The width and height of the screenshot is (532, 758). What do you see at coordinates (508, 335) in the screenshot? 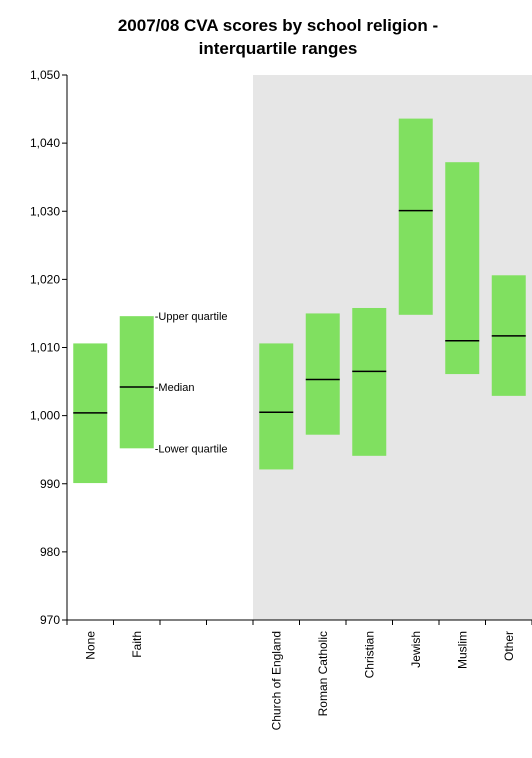
I see `box-other` at bounding box center [508, 335].